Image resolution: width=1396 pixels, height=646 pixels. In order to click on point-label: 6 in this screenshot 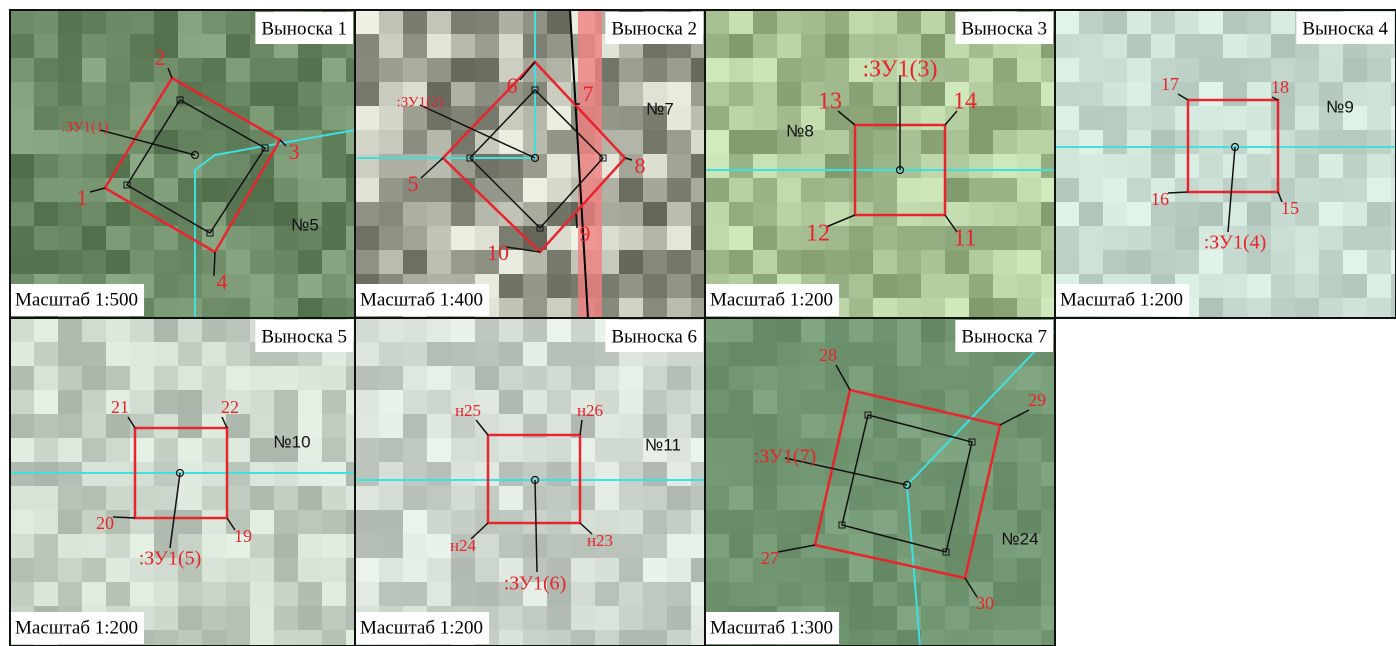, I will do `click(512, 85)`.